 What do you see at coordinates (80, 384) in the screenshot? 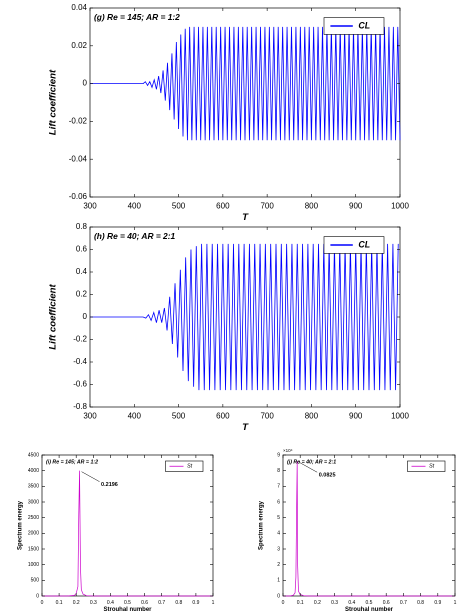
I see `y-tick-label: -0.6` at bounding box center [80, 384].